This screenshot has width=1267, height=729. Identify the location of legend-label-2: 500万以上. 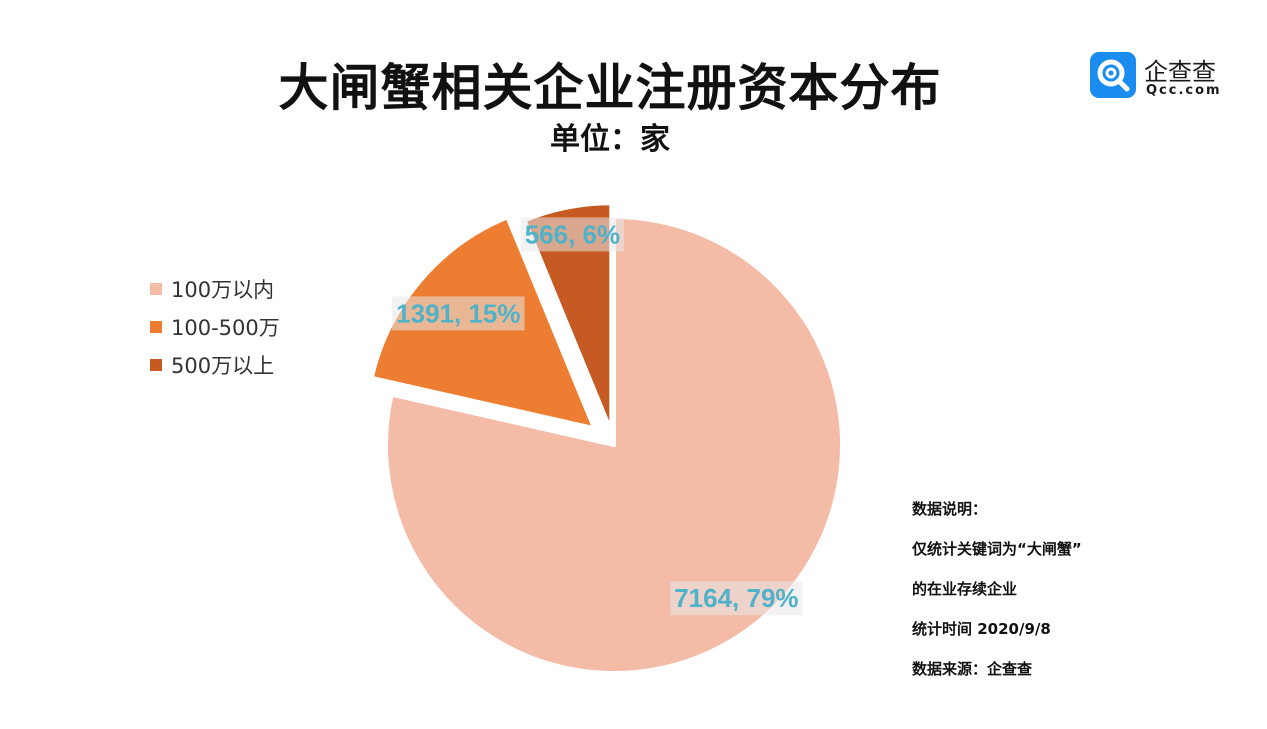
(223, 366).